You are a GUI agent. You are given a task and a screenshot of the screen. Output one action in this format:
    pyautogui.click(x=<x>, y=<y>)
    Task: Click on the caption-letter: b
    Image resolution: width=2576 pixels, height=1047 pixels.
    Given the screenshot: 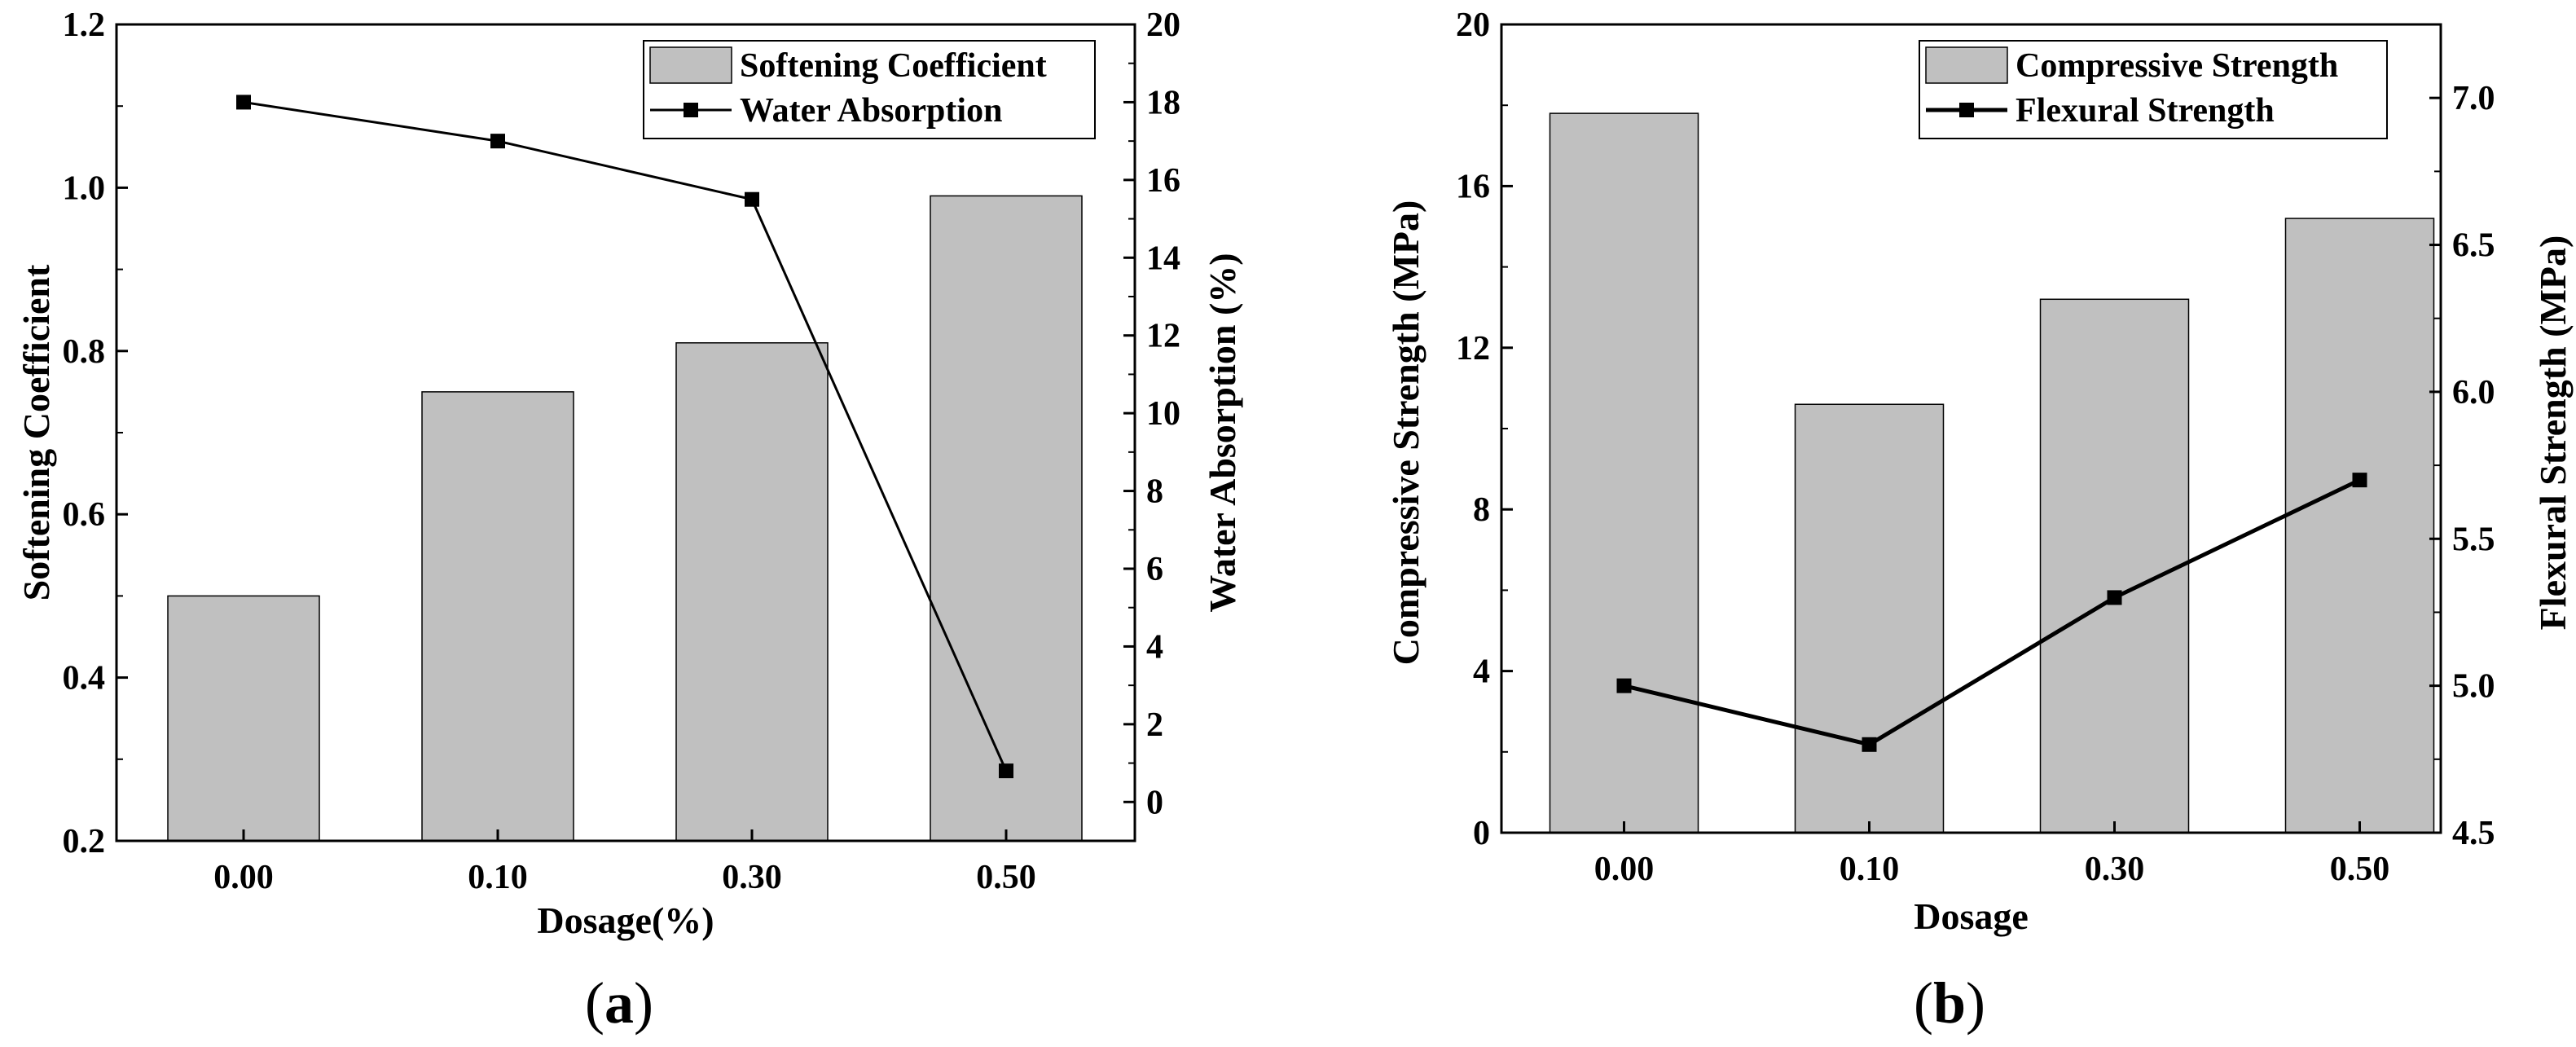 What is the action you would take?
    pyautogui.click(x=1949, y=1003)
    